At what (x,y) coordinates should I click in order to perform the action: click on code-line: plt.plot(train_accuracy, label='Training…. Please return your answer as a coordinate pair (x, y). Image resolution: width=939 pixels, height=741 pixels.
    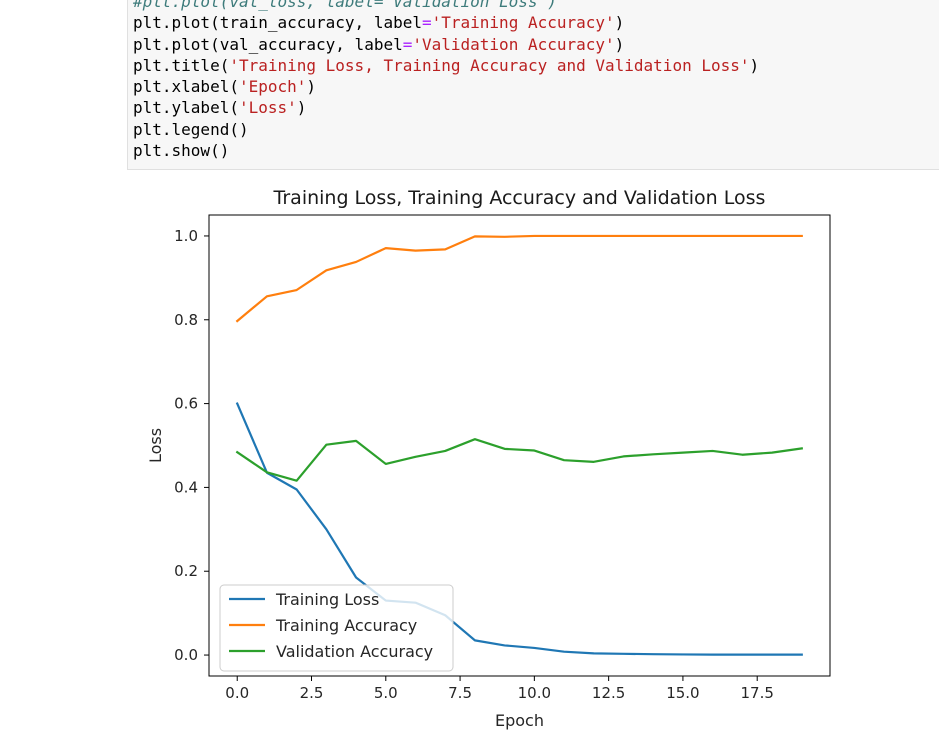
    Looking at the image, I should click on (446, 22).